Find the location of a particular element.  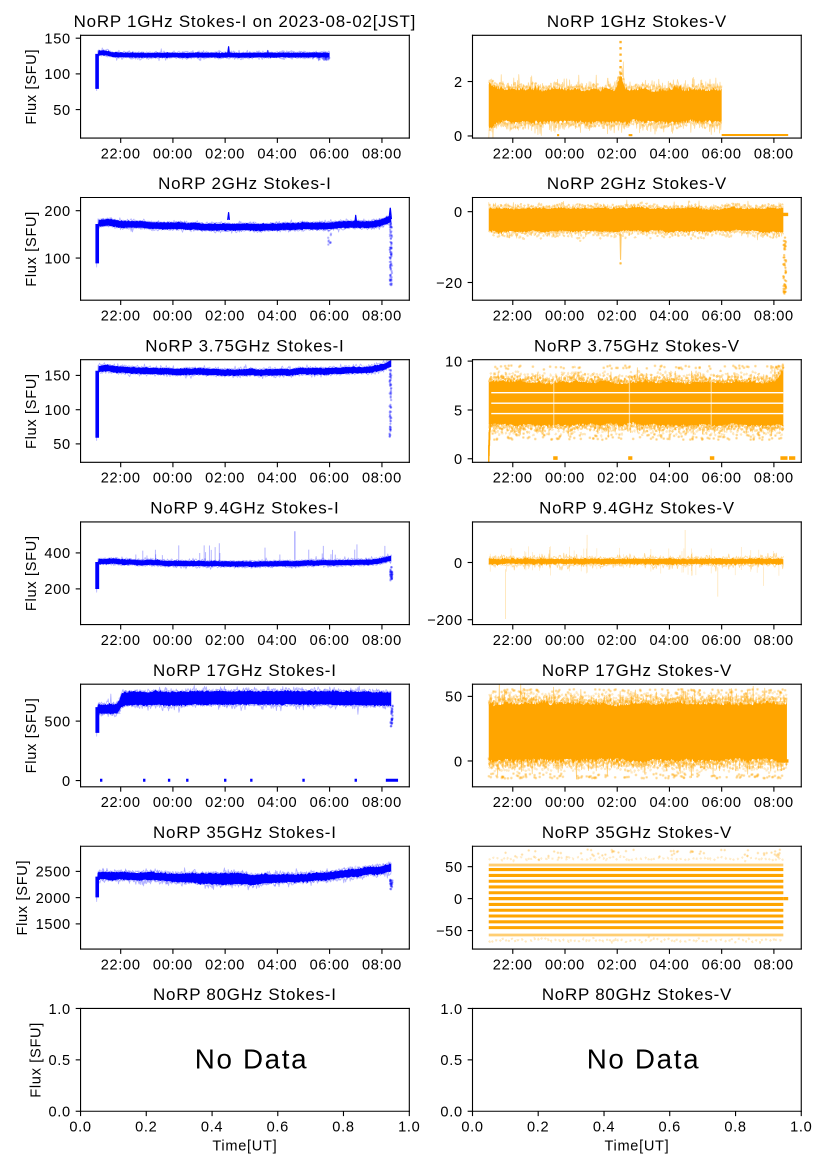

svg-text: 10 is located at coordinates (454, 362).